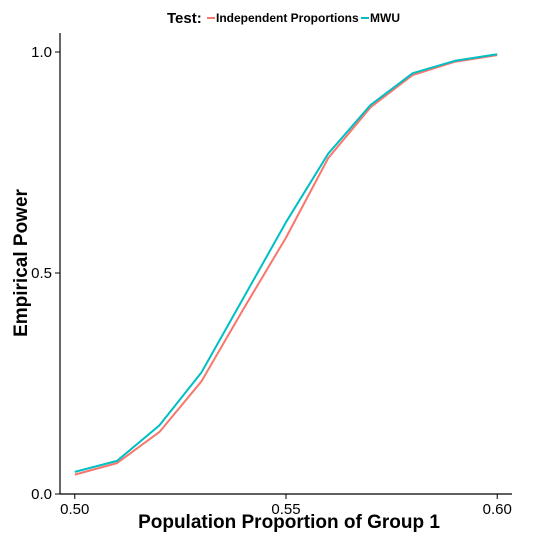 The width and height of the screenshot is (540, 540). I want to click on x-axis-title: Population Proportion of Group 1, so click(289, 522).